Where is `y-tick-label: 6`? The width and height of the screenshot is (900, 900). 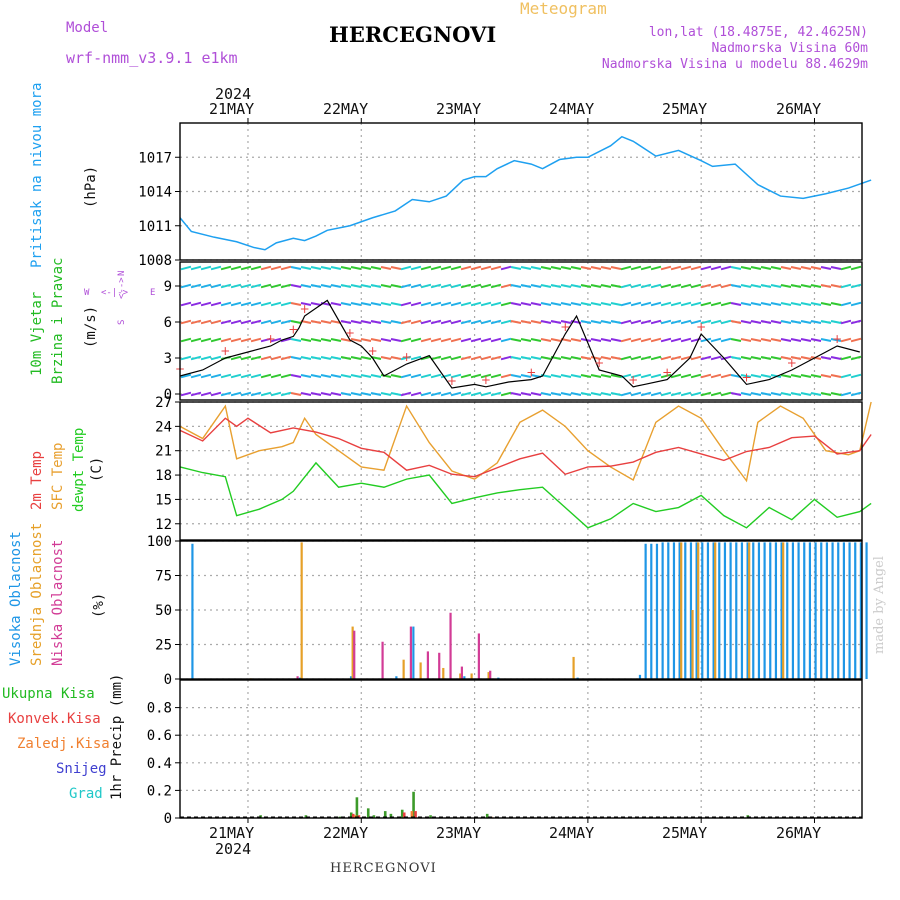 y-tick-label: 6 is located at coordinates (168, 323).